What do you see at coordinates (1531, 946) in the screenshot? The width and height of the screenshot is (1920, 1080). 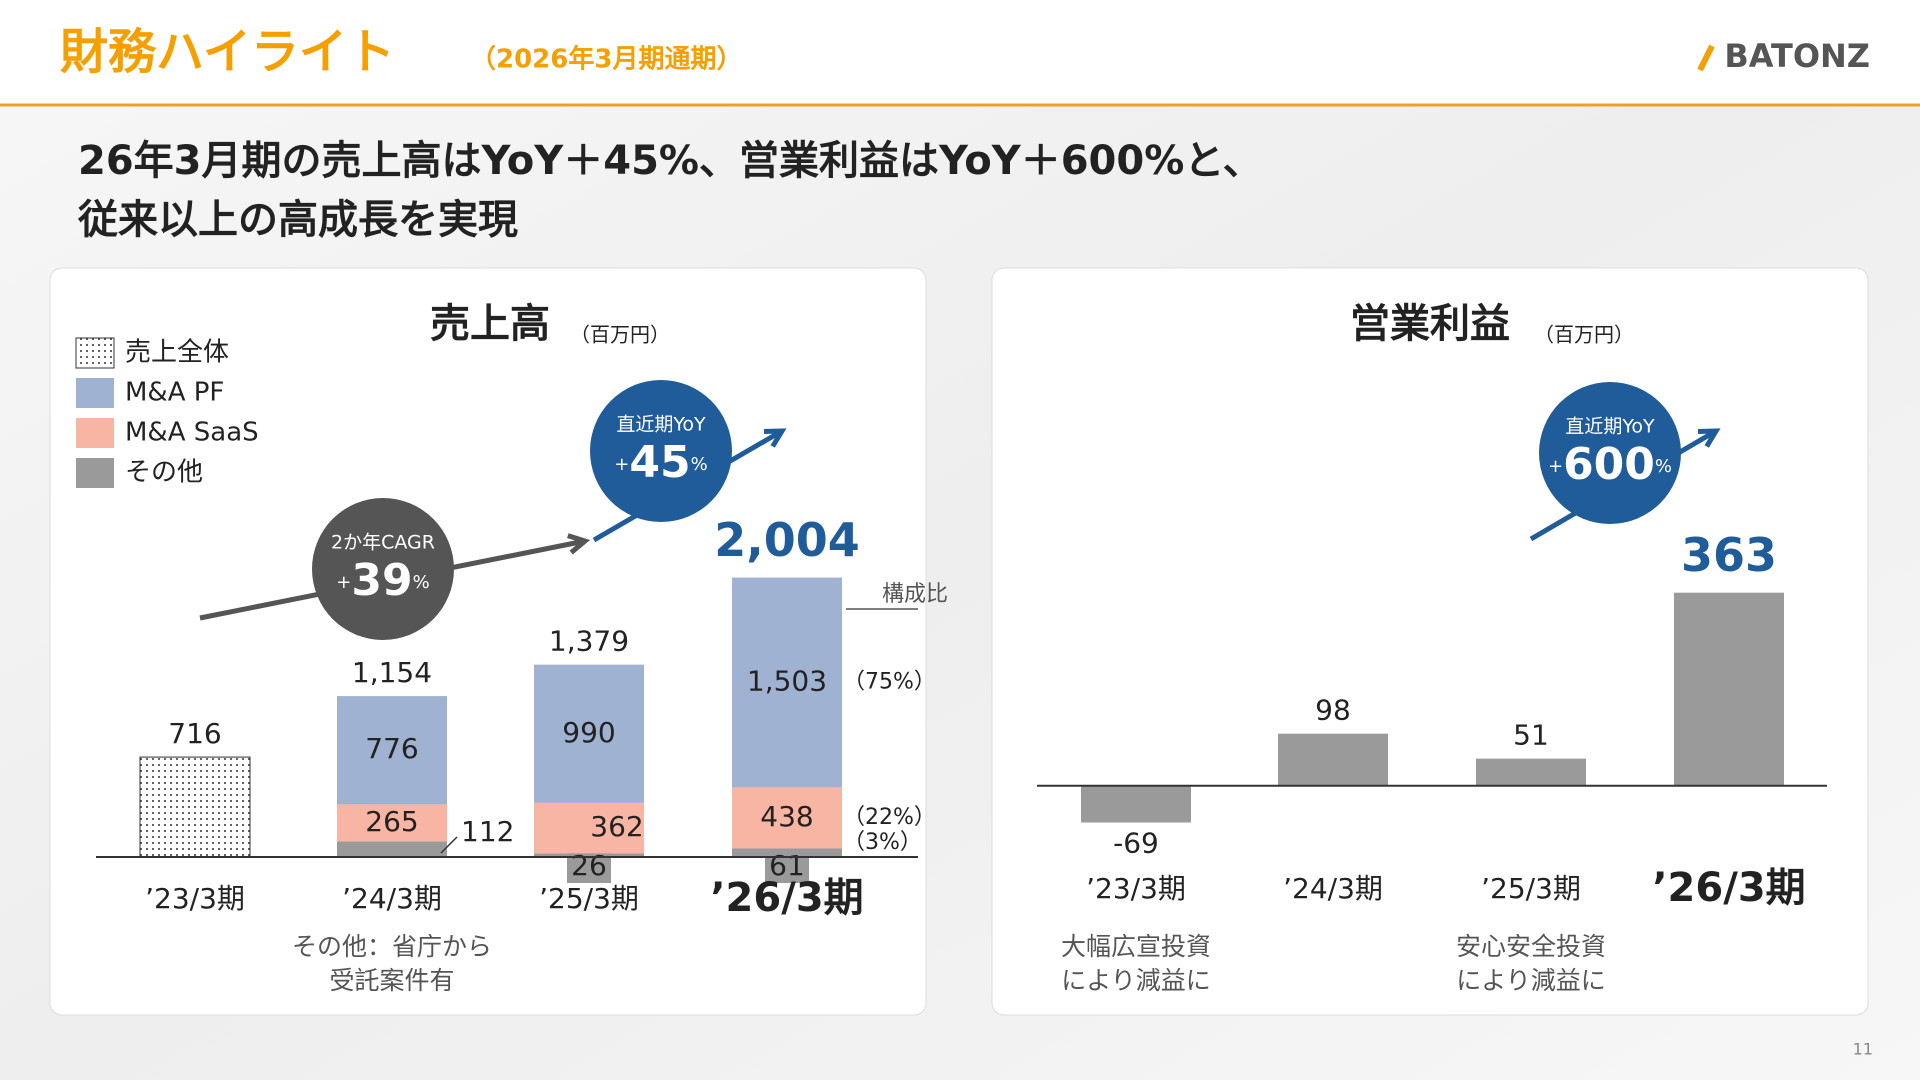 I see `note: 安心安全投資` at bounding box center [1531, 946].